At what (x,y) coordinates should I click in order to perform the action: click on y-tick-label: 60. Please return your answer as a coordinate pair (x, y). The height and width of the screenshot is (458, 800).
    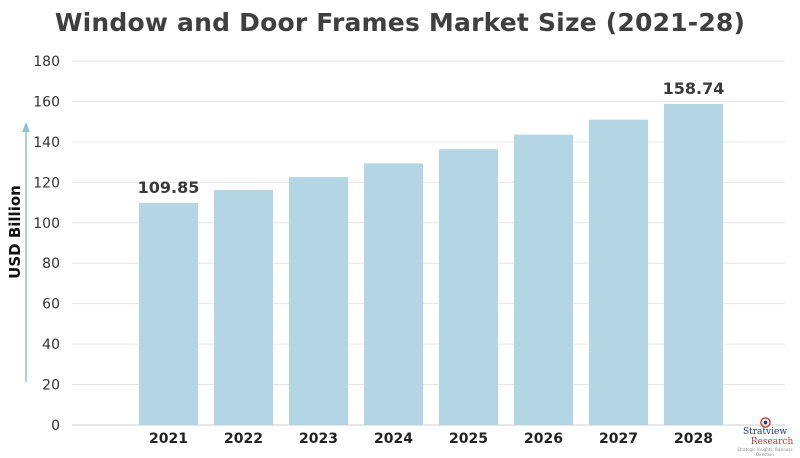
    Looking at the image, I should click on (51, 305).